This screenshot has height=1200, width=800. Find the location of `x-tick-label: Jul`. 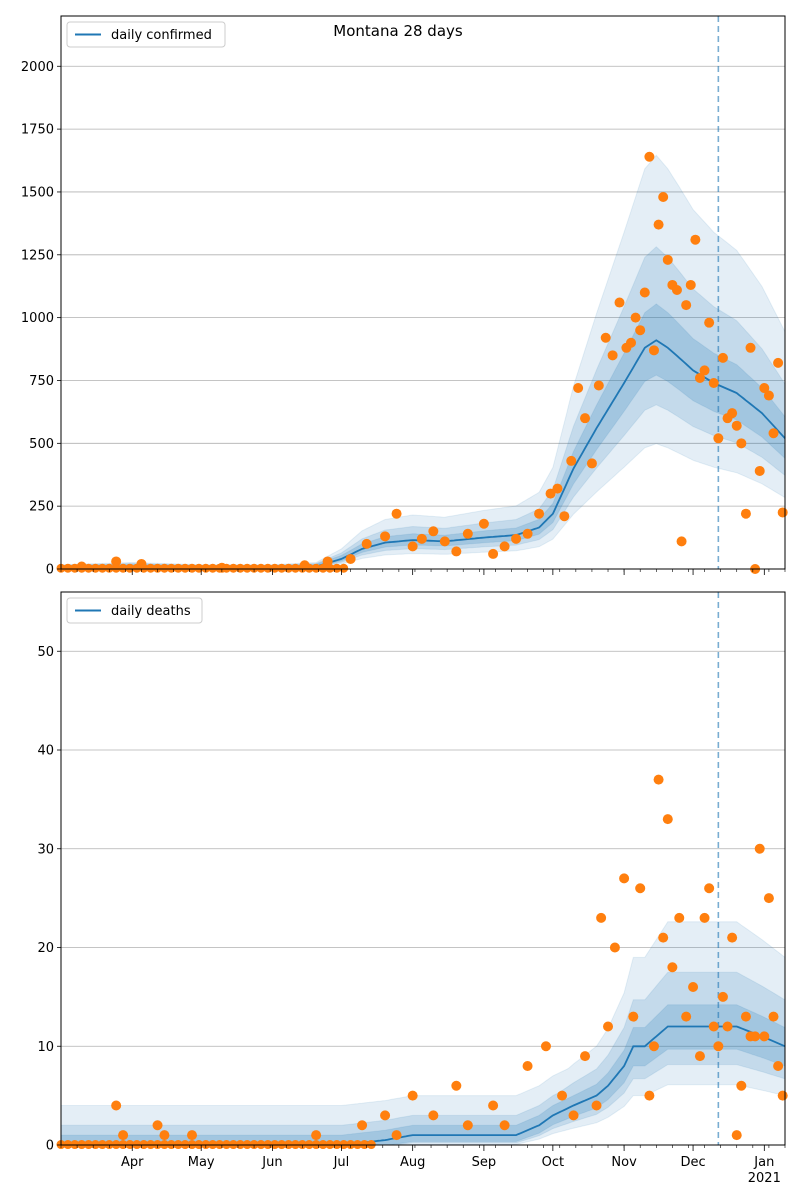

x-tick-label: Jul is located at coordinates (341, 1162).